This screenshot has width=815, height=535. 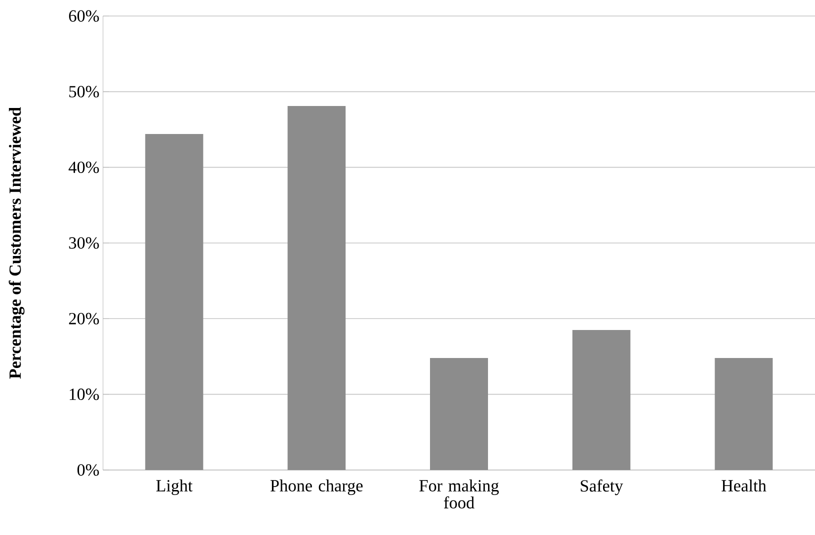 I want to click on y-tick-label: 30%, so click(x=84, y=243).